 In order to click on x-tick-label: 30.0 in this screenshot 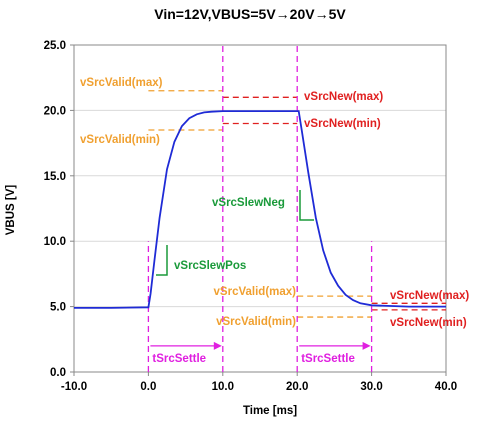, I will do `click(371, 387)`.